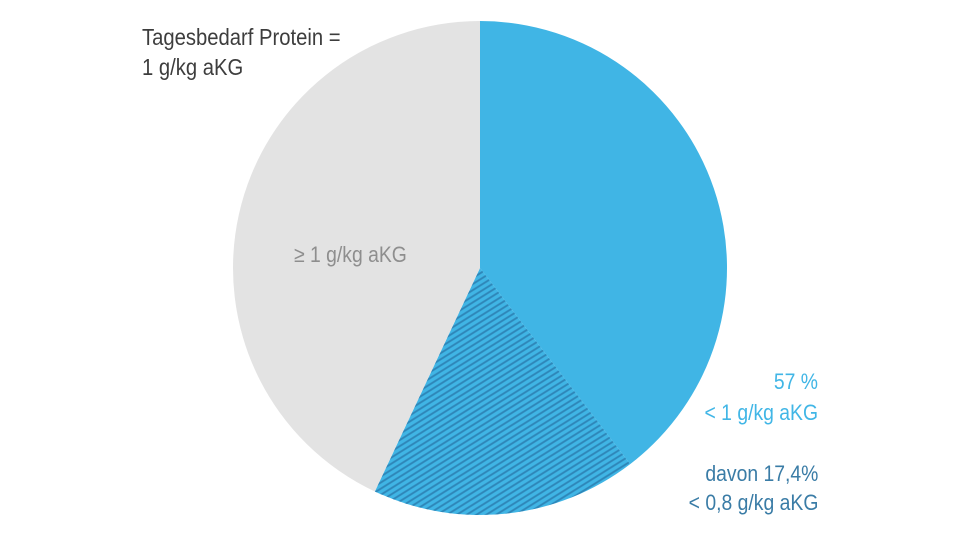 This screenshot has height=540, width=960. I want to click on chart-title: Tagesbedarf Protein = 1 g/kg aKG, so click(241, 52).